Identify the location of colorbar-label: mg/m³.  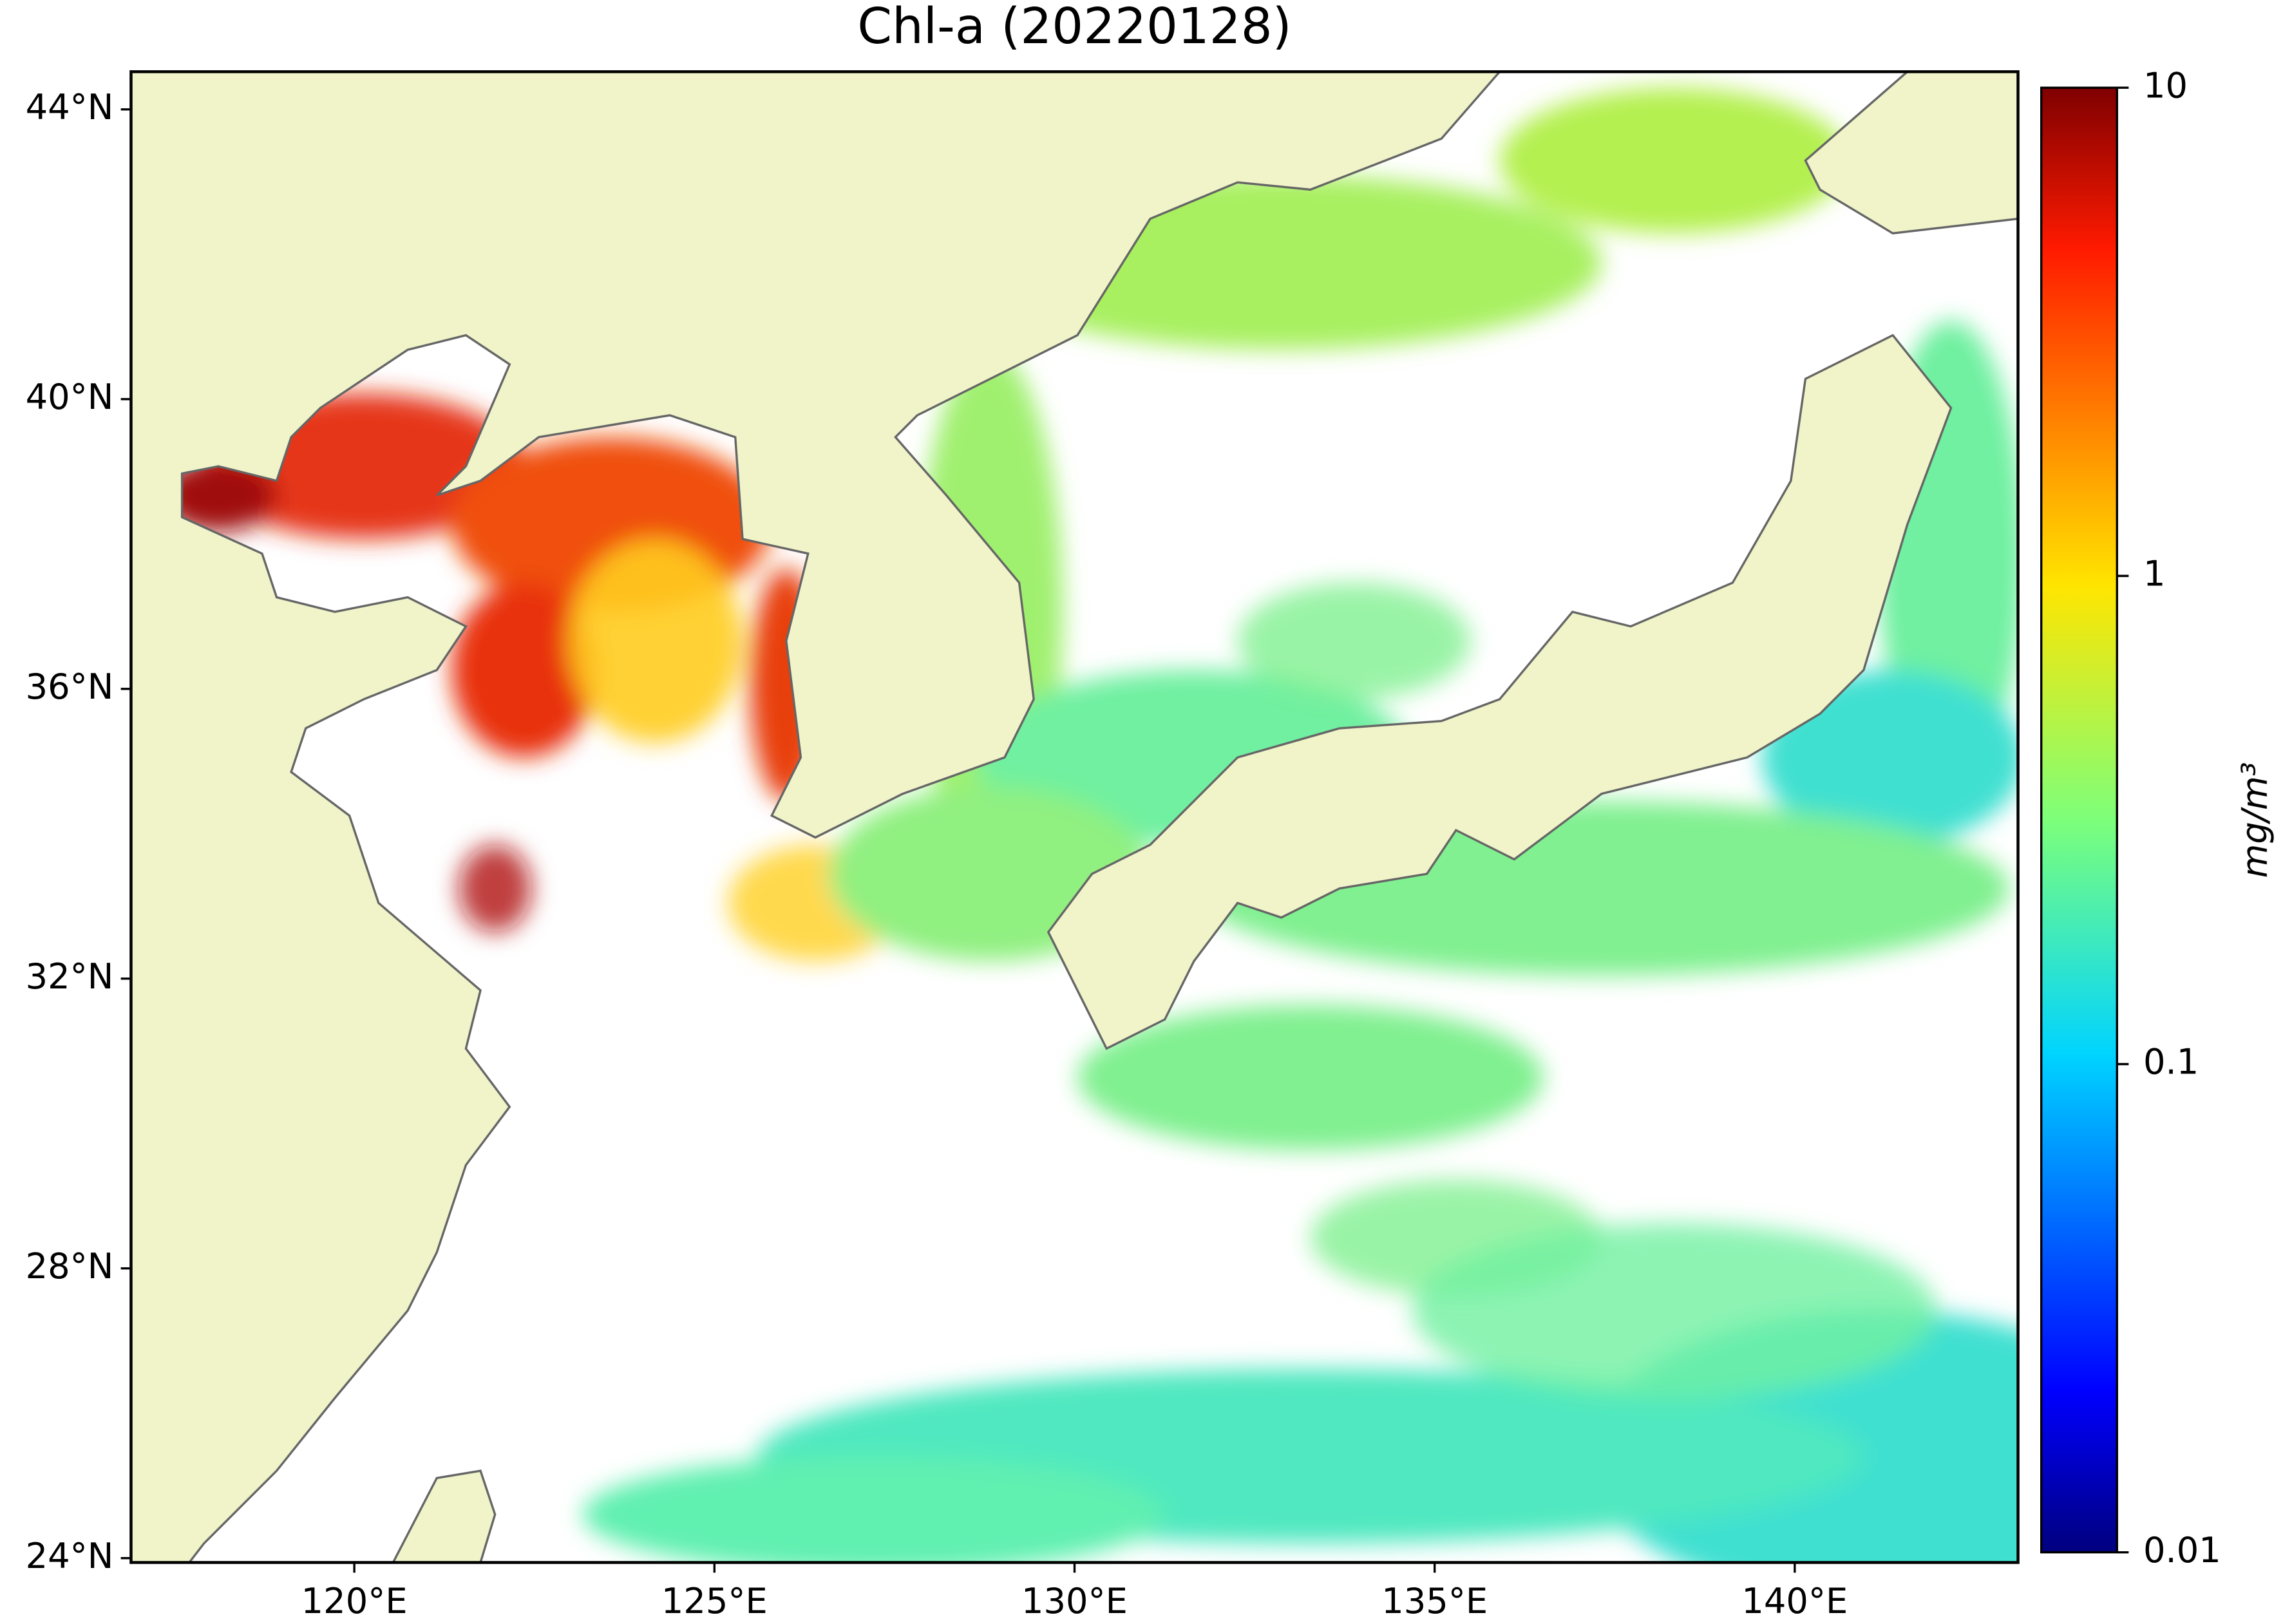
(2254, 820).